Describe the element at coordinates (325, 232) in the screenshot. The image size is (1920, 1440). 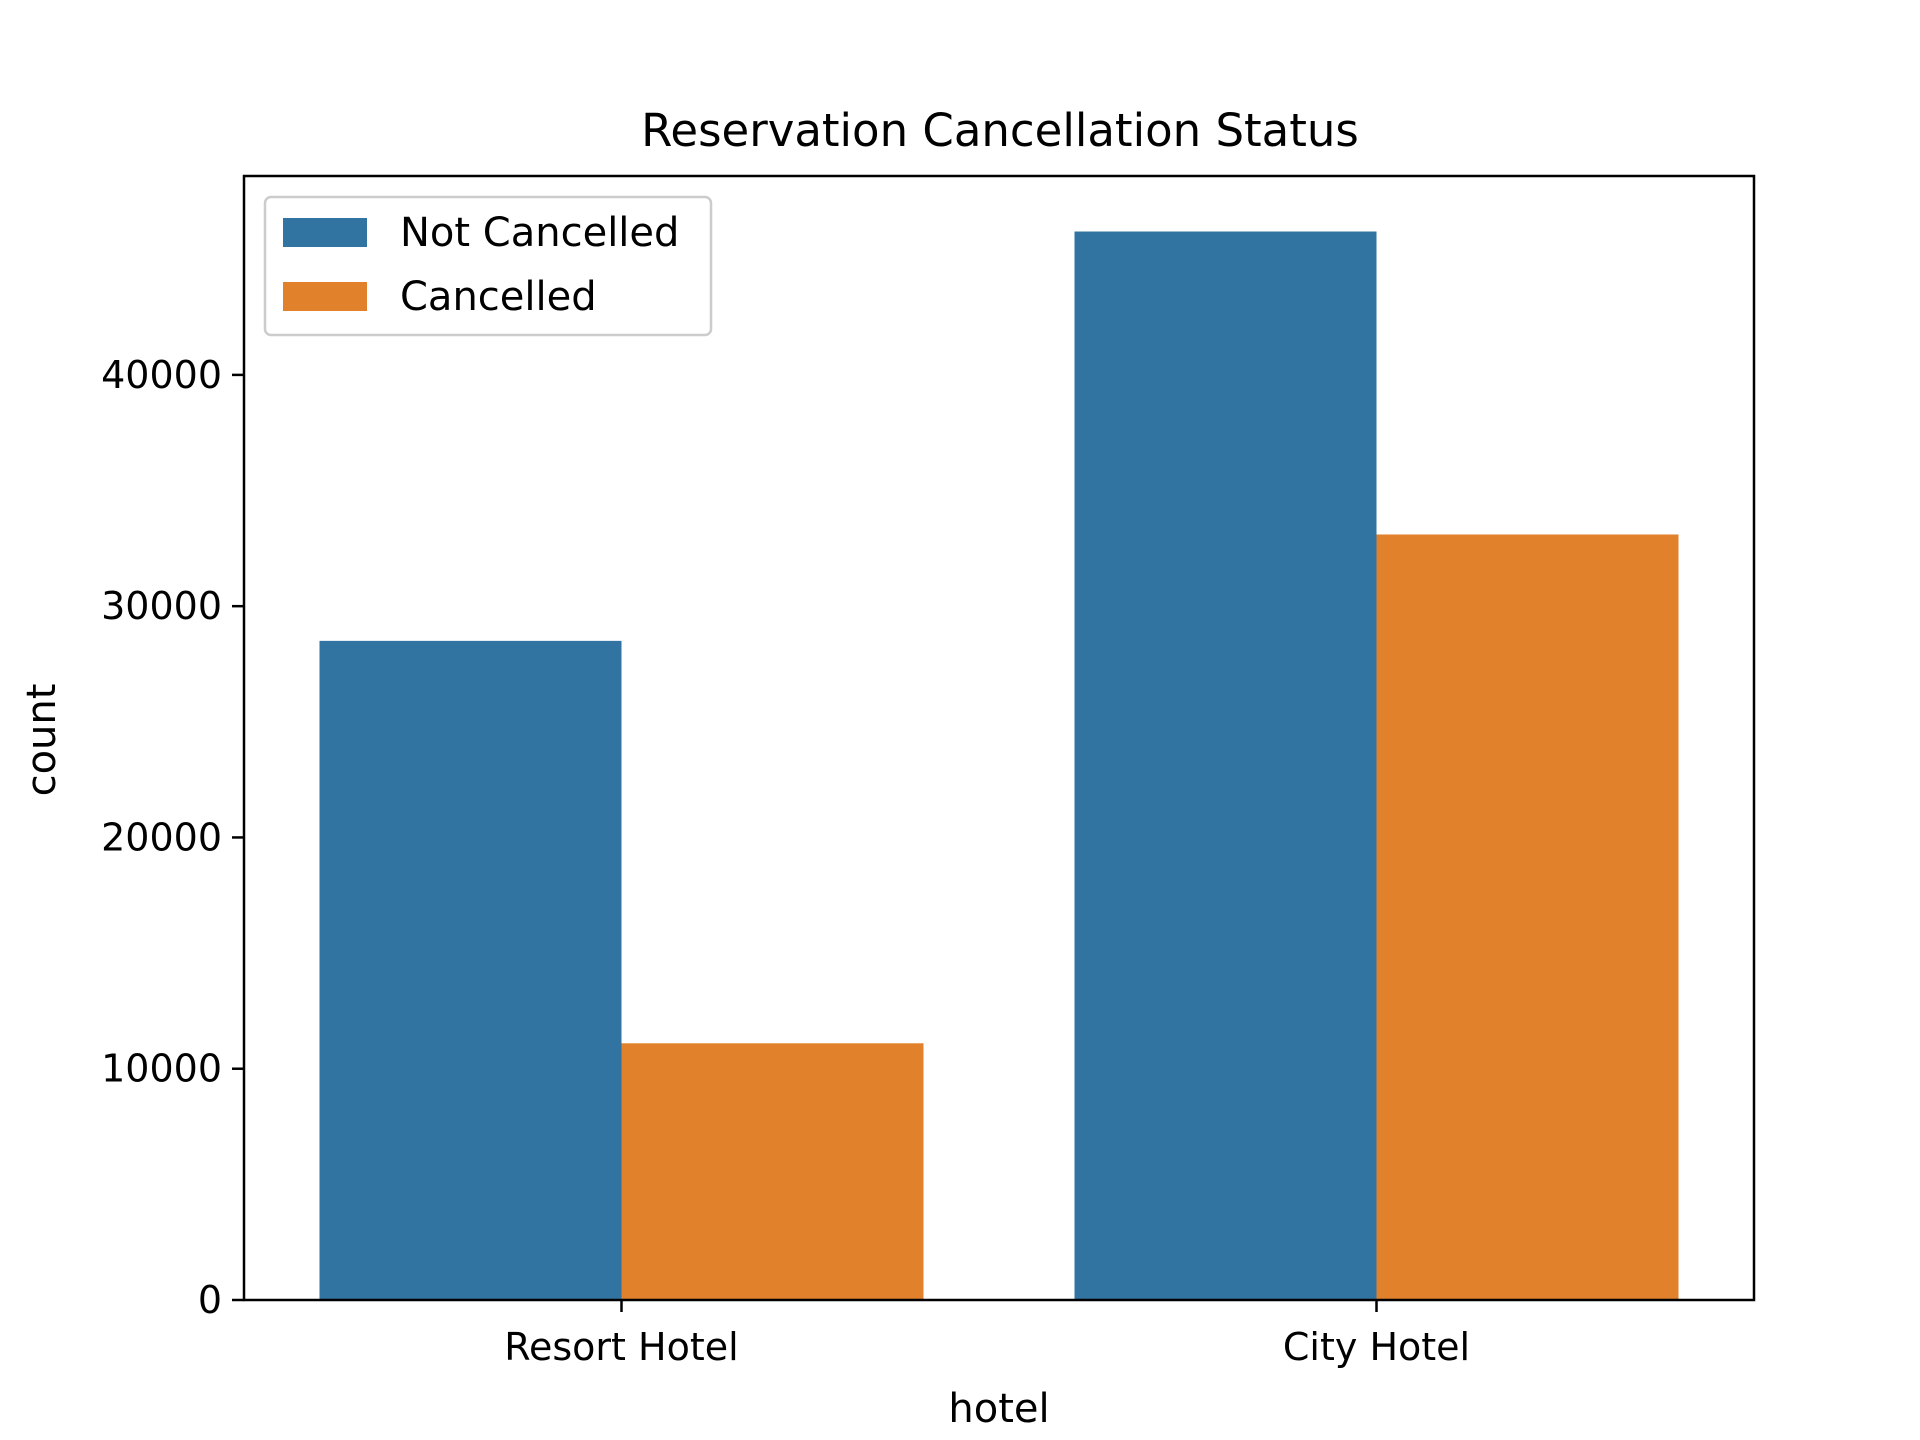
I see `legend-swatch-not-cancelled` at that location.